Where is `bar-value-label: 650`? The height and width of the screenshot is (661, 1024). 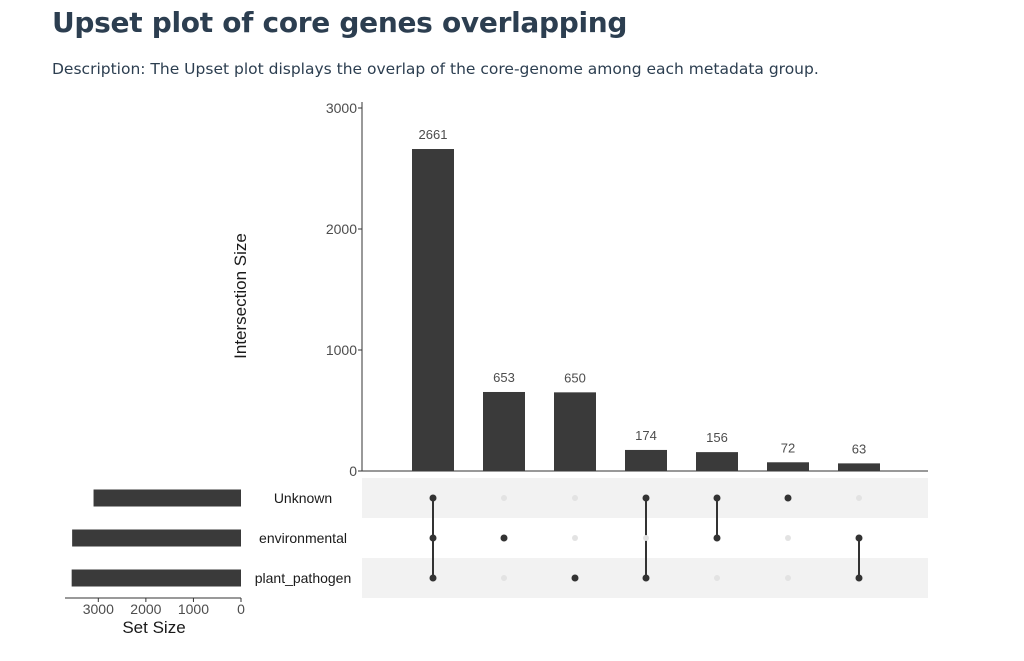
bar-value-label: 650 is located at coordinates (575, 377).